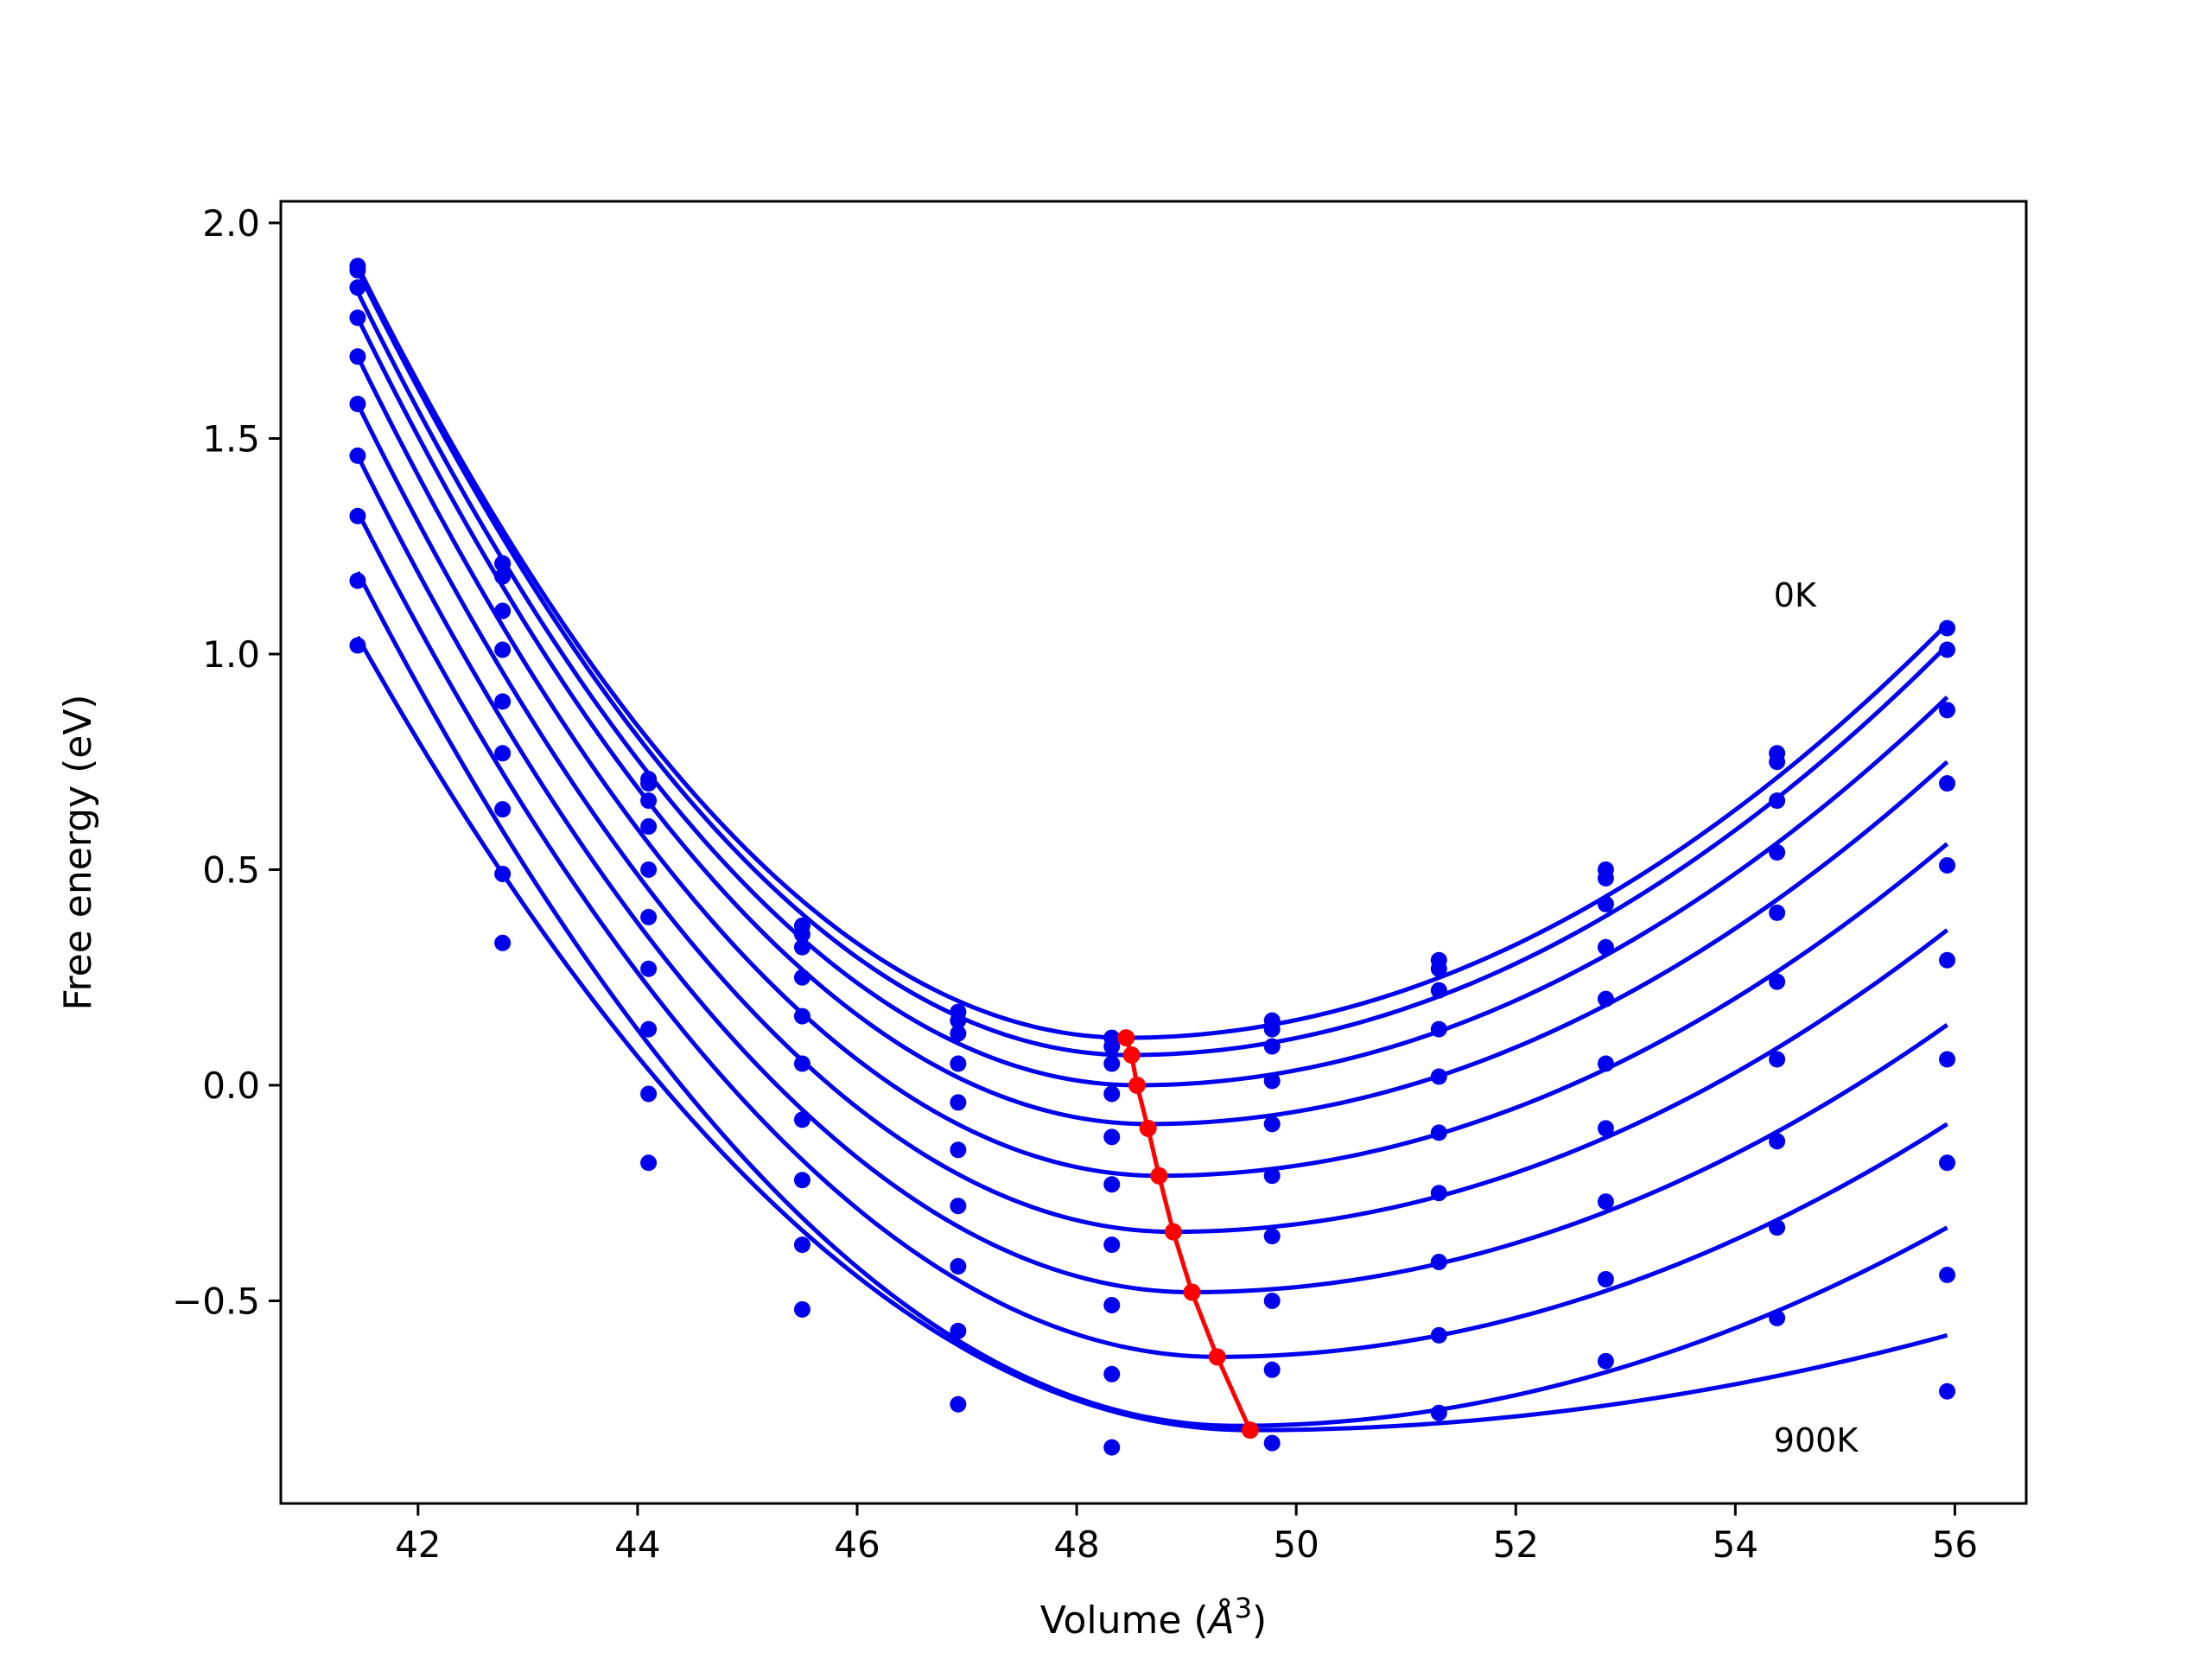  Describe the element at coordinates (1516, 1544) in the screenshot. I see `x-tick-label: 52` at that location.